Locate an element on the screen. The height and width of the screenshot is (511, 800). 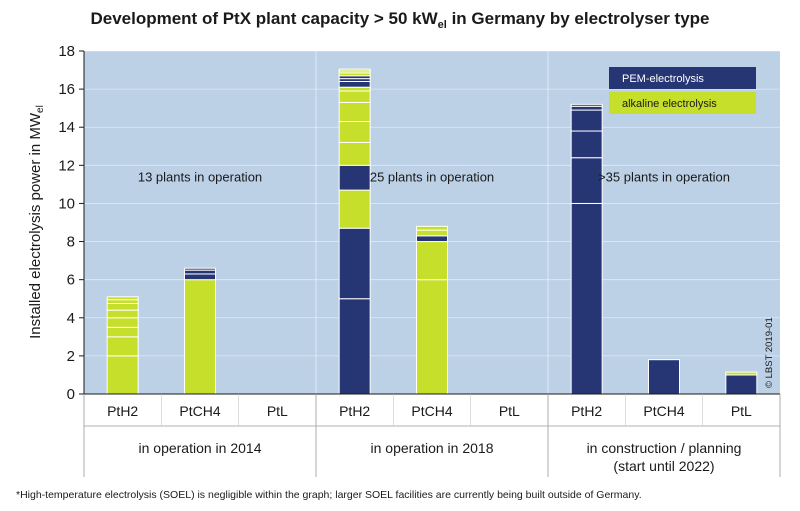
legend-alkaline-label: alkaline electrolysis is located at coordinates (669, 104).